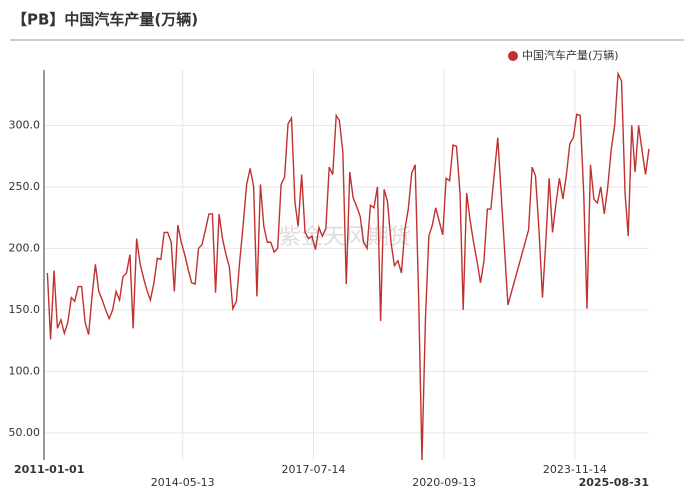 The width and height of the screenshot is (694, 490). What do you see at coordinates (444, 482) in the screenshot?
I see `x-tick-label: 2020-09-13` at bounding box center [444, 482].